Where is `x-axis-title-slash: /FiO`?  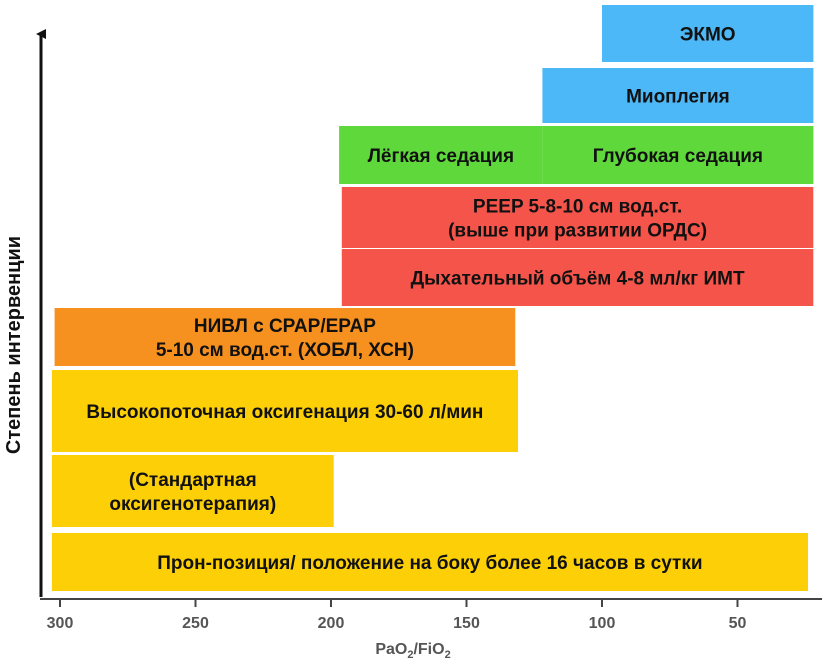
x-axis-title-slash: /FiO is located at coordinates (428, 649).